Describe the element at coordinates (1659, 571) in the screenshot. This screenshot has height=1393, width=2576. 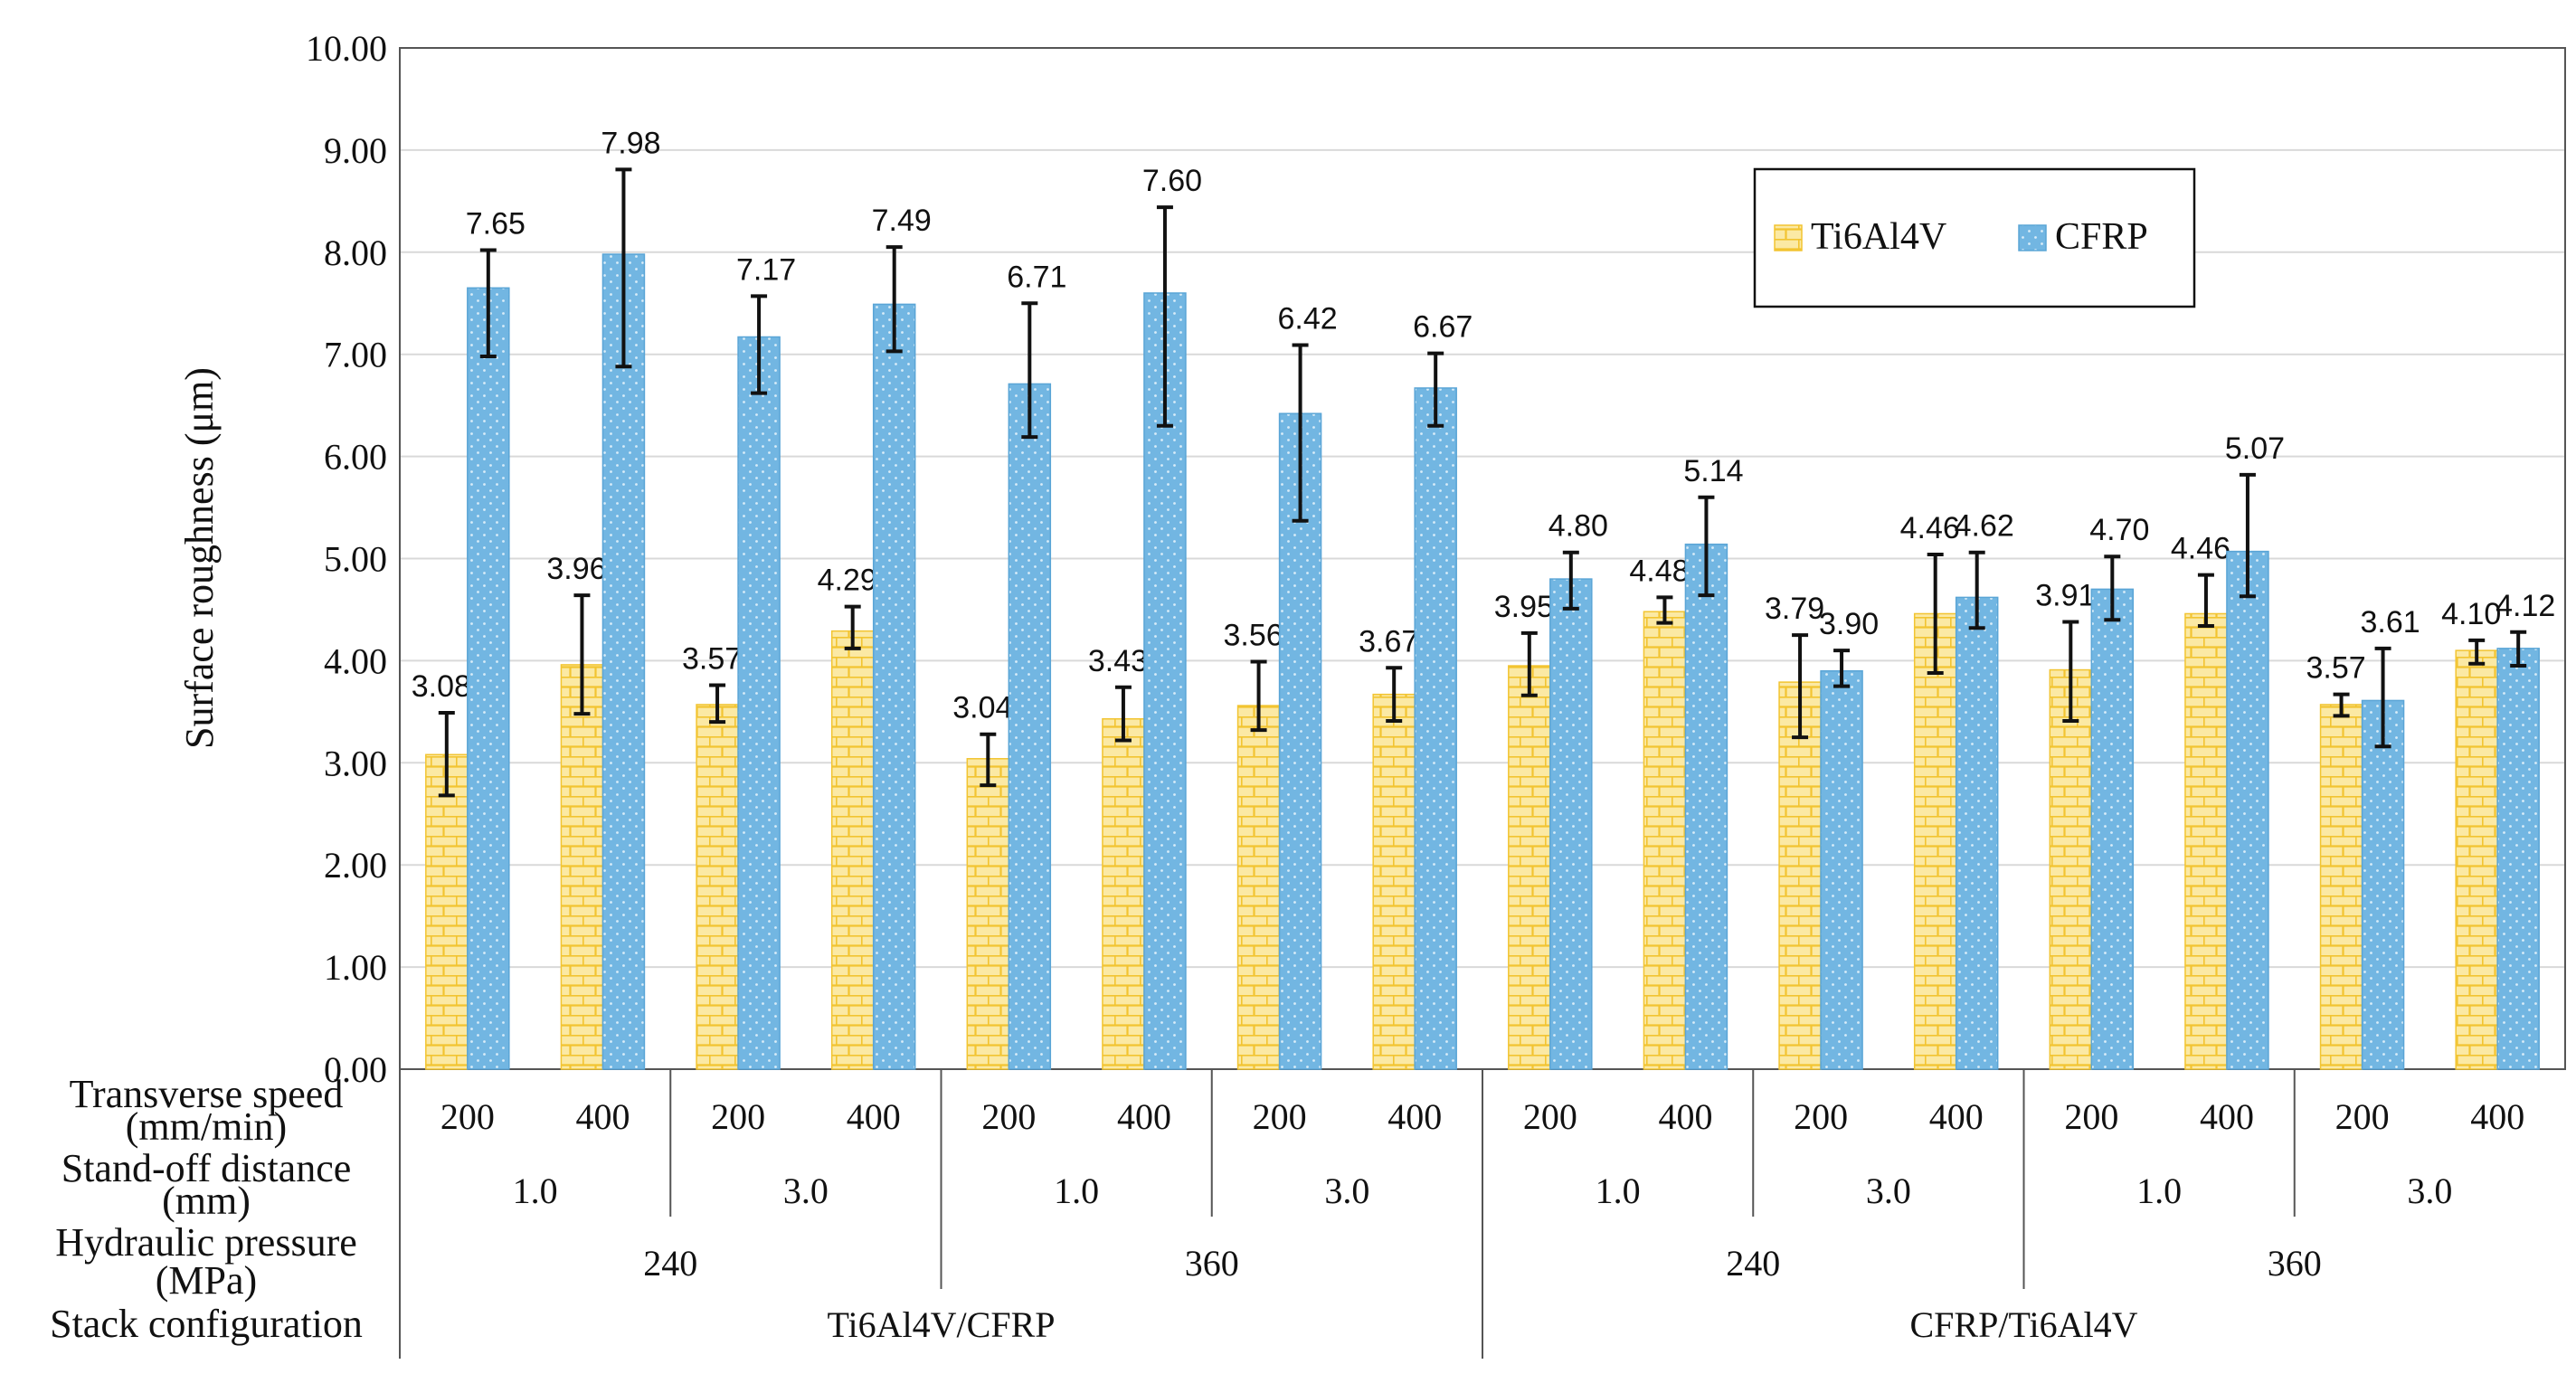
I see `data-label: 4.48` at that location.